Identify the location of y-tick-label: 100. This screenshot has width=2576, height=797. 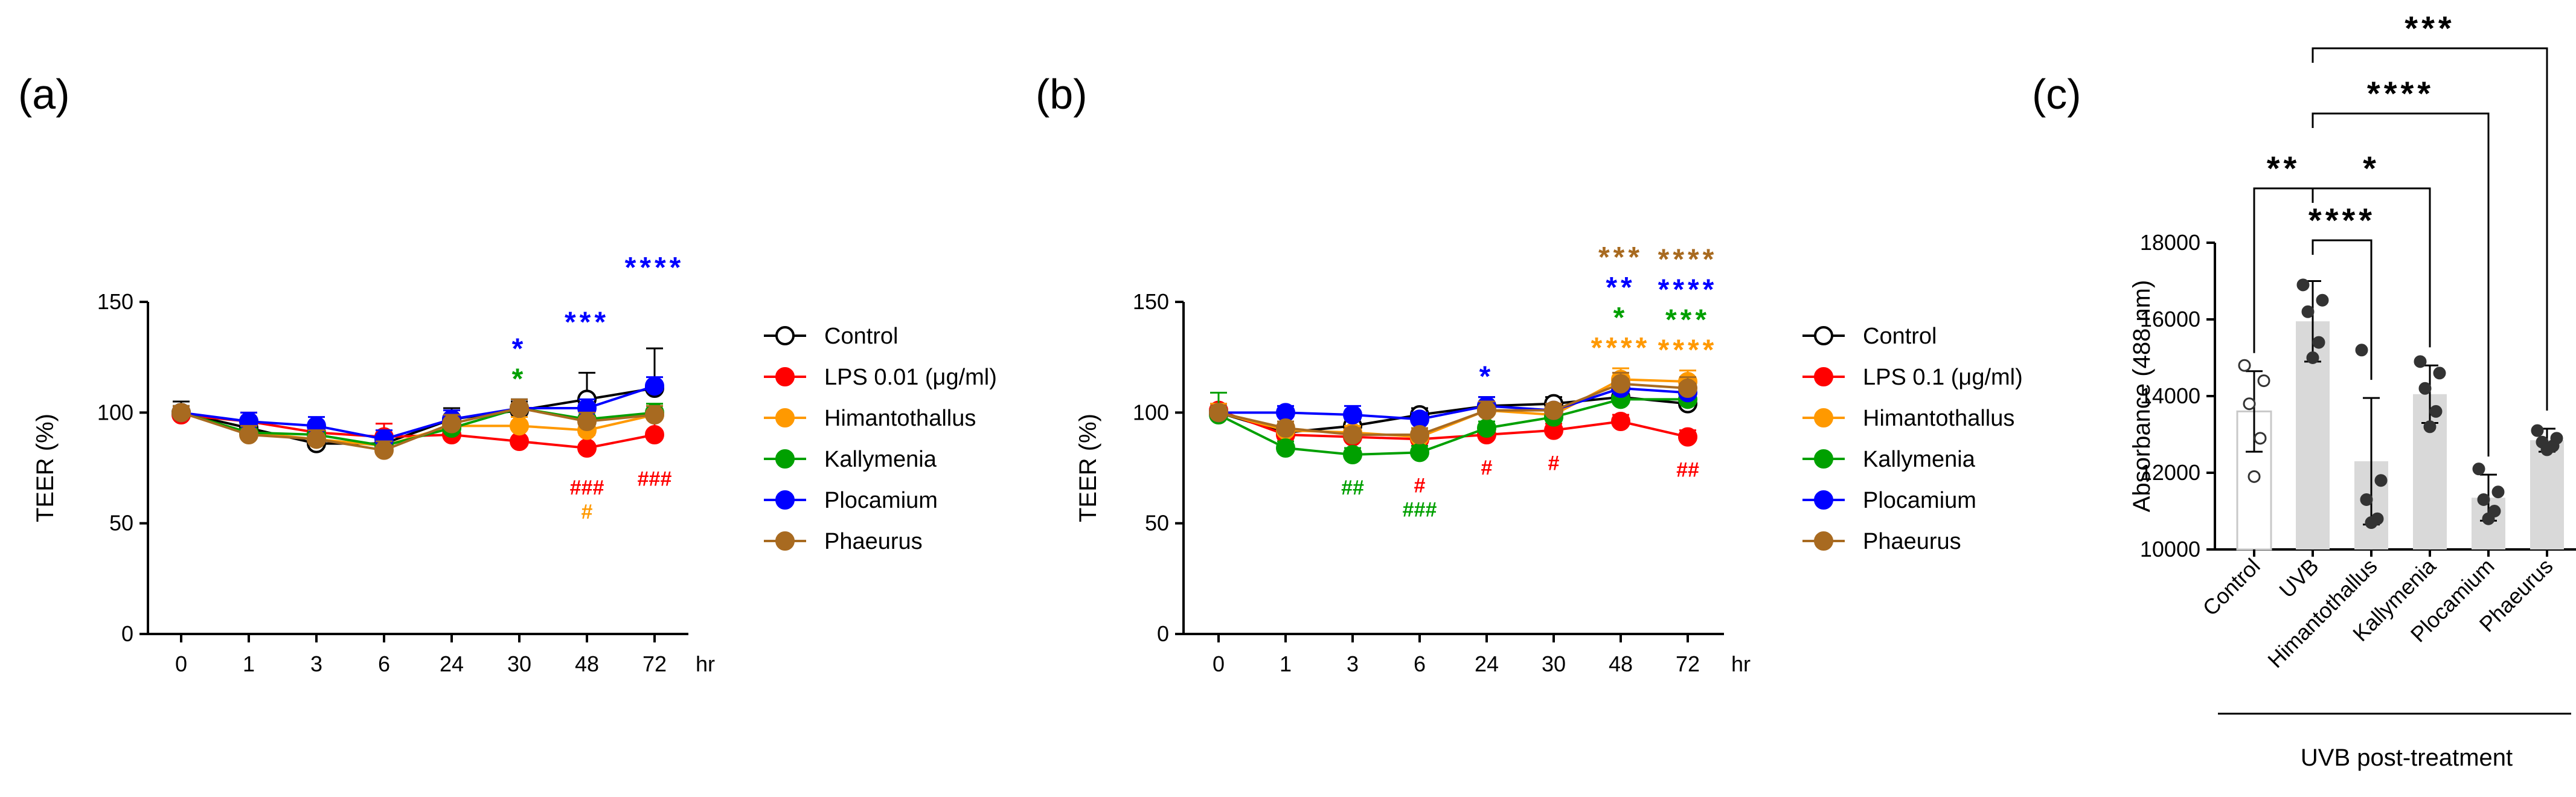
(1151, 412).